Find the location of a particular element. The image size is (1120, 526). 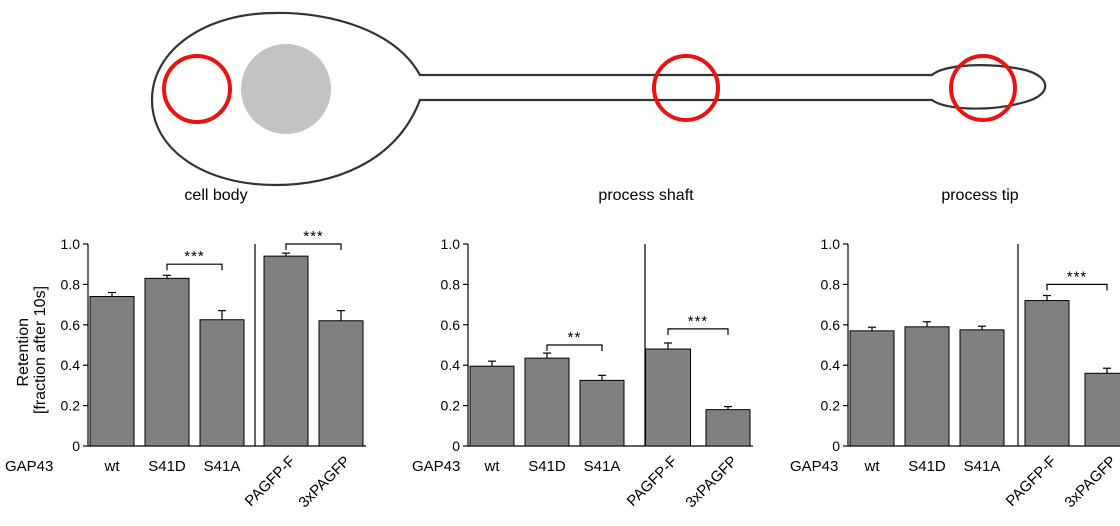

y-axis-title-line-2: [fraction after 10s] is located at coordinates (40, 350).